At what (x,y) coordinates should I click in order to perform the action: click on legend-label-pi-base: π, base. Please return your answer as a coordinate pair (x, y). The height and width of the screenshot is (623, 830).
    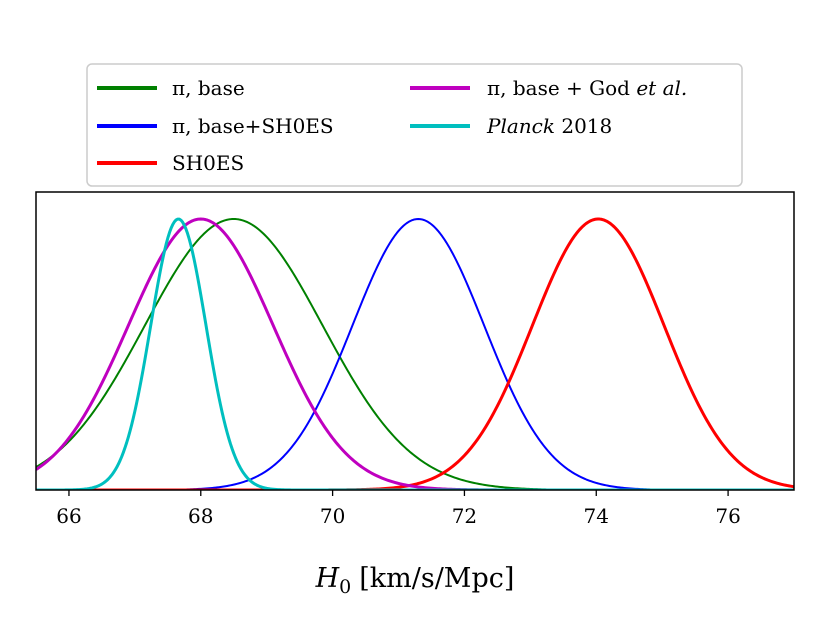
    Looking at the image, I should click on (208, 88).